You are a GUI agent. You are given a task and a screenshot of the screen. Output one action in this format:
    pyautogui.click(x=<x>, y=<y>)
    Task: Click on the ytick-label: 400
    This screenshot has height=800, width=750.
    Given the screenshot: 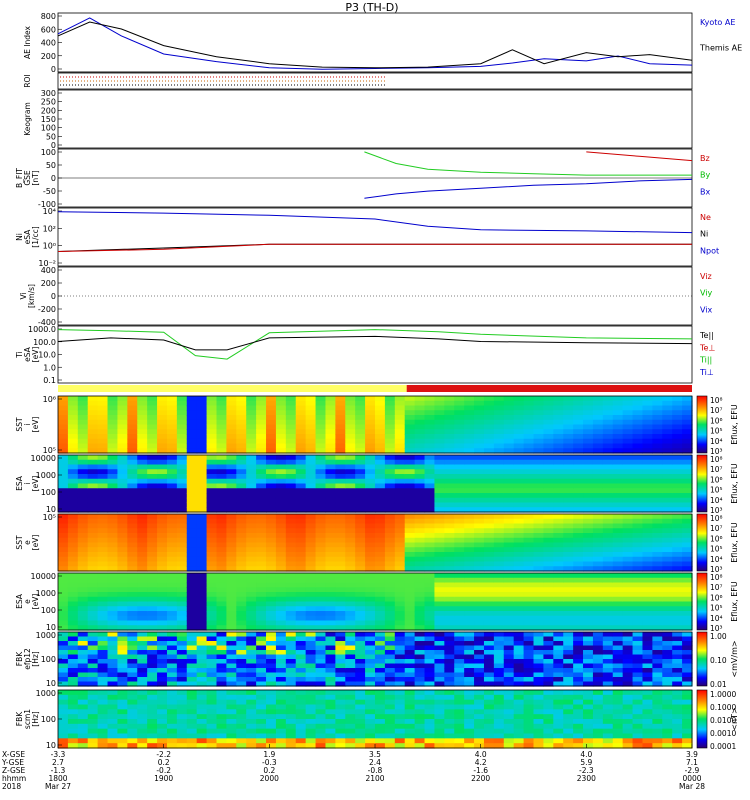 What is the action you would take?
    pyautogui.click(x=48, y=270)
    